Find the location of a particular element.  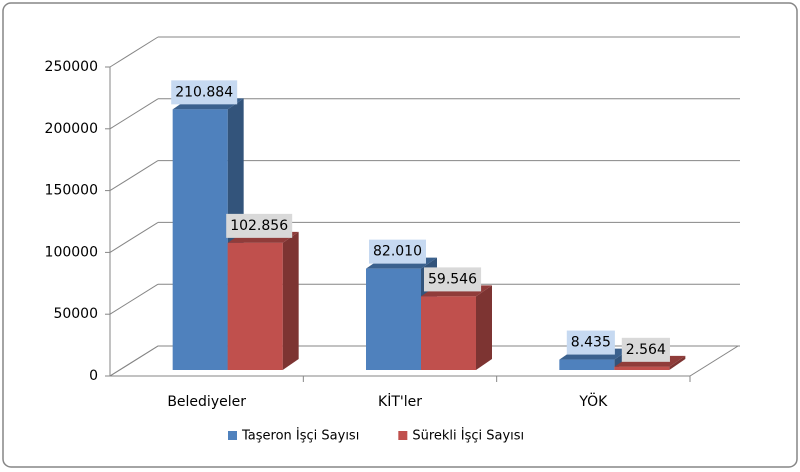

value-label: 102.856 is located at coordinates (259, 226).